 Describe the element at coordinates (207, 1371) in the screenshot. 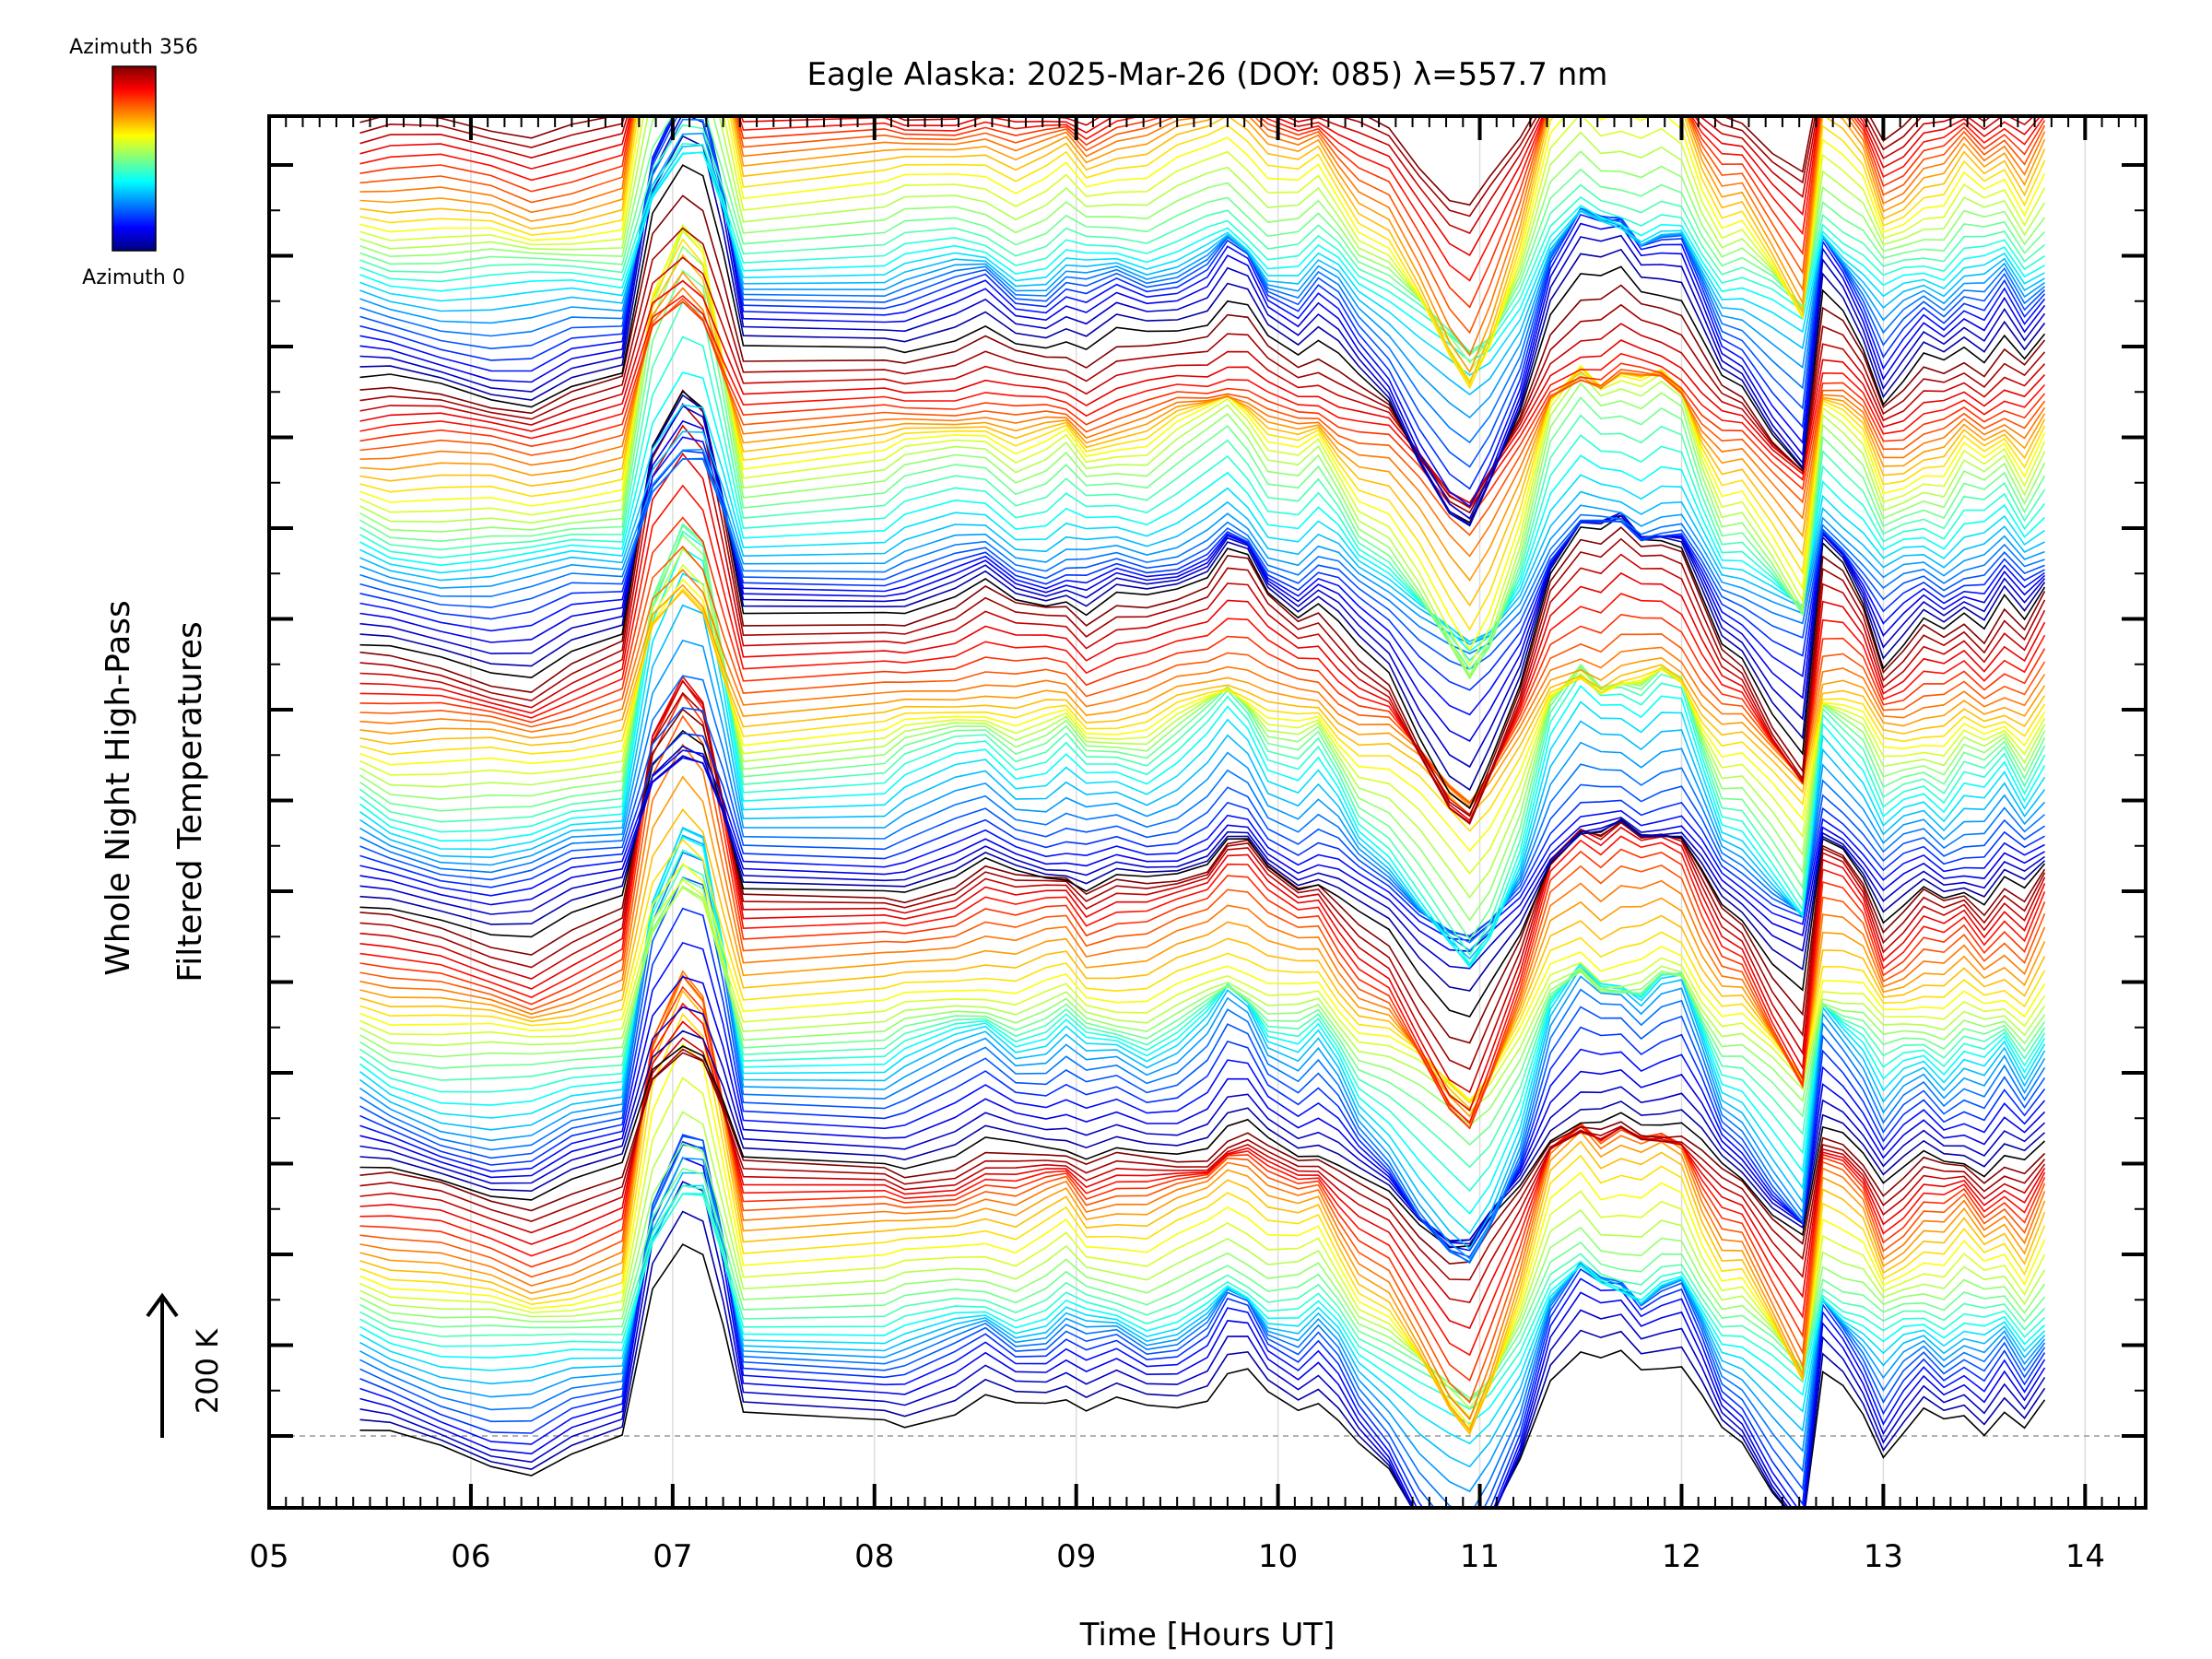

I see `scale-bar-label: 200 K` at that location.